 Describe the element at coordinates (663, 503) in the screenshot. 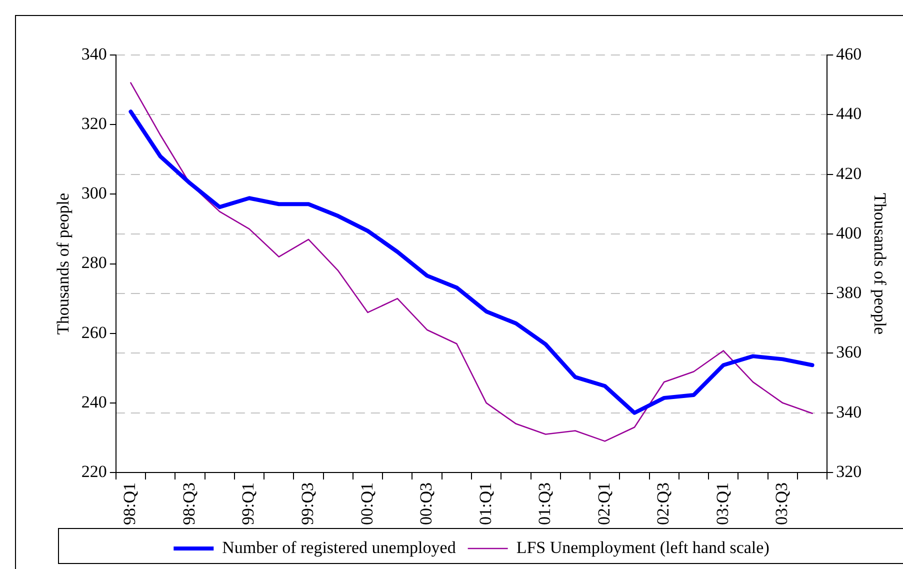

I see `x-tick-label: 02:Q3` at that location.